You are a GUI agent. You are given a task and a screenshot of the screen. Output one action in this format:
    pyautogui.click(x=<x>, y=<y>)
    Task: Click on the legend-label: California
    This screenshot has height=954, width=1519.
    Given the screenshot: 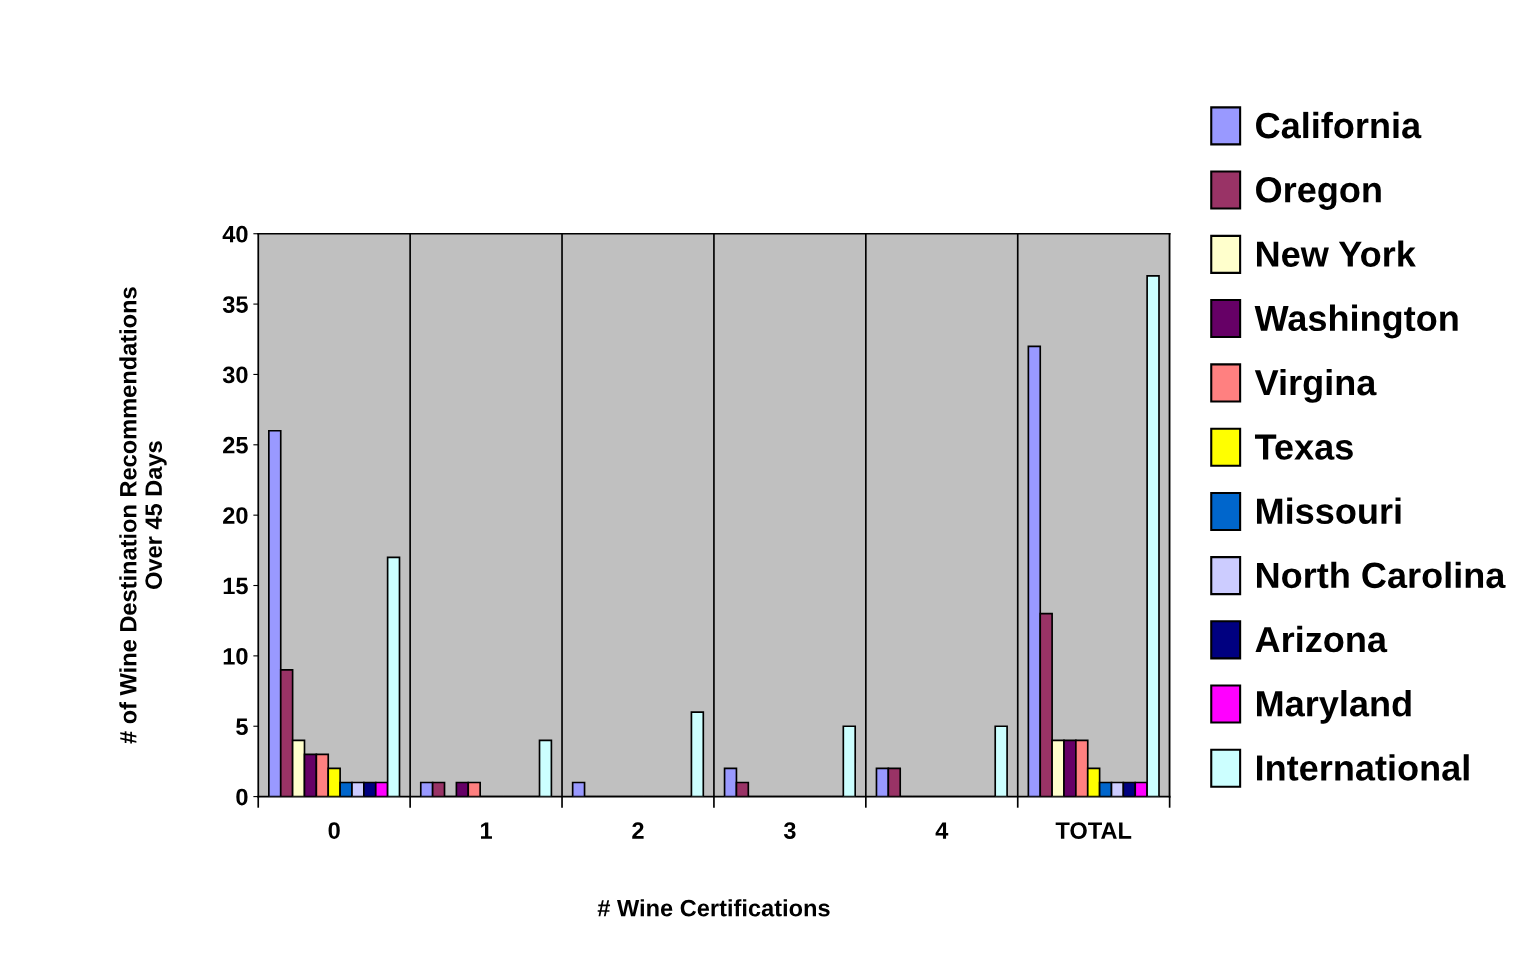 What is the action you would take?
    pyautogui.click(x=1339, y=125)
    